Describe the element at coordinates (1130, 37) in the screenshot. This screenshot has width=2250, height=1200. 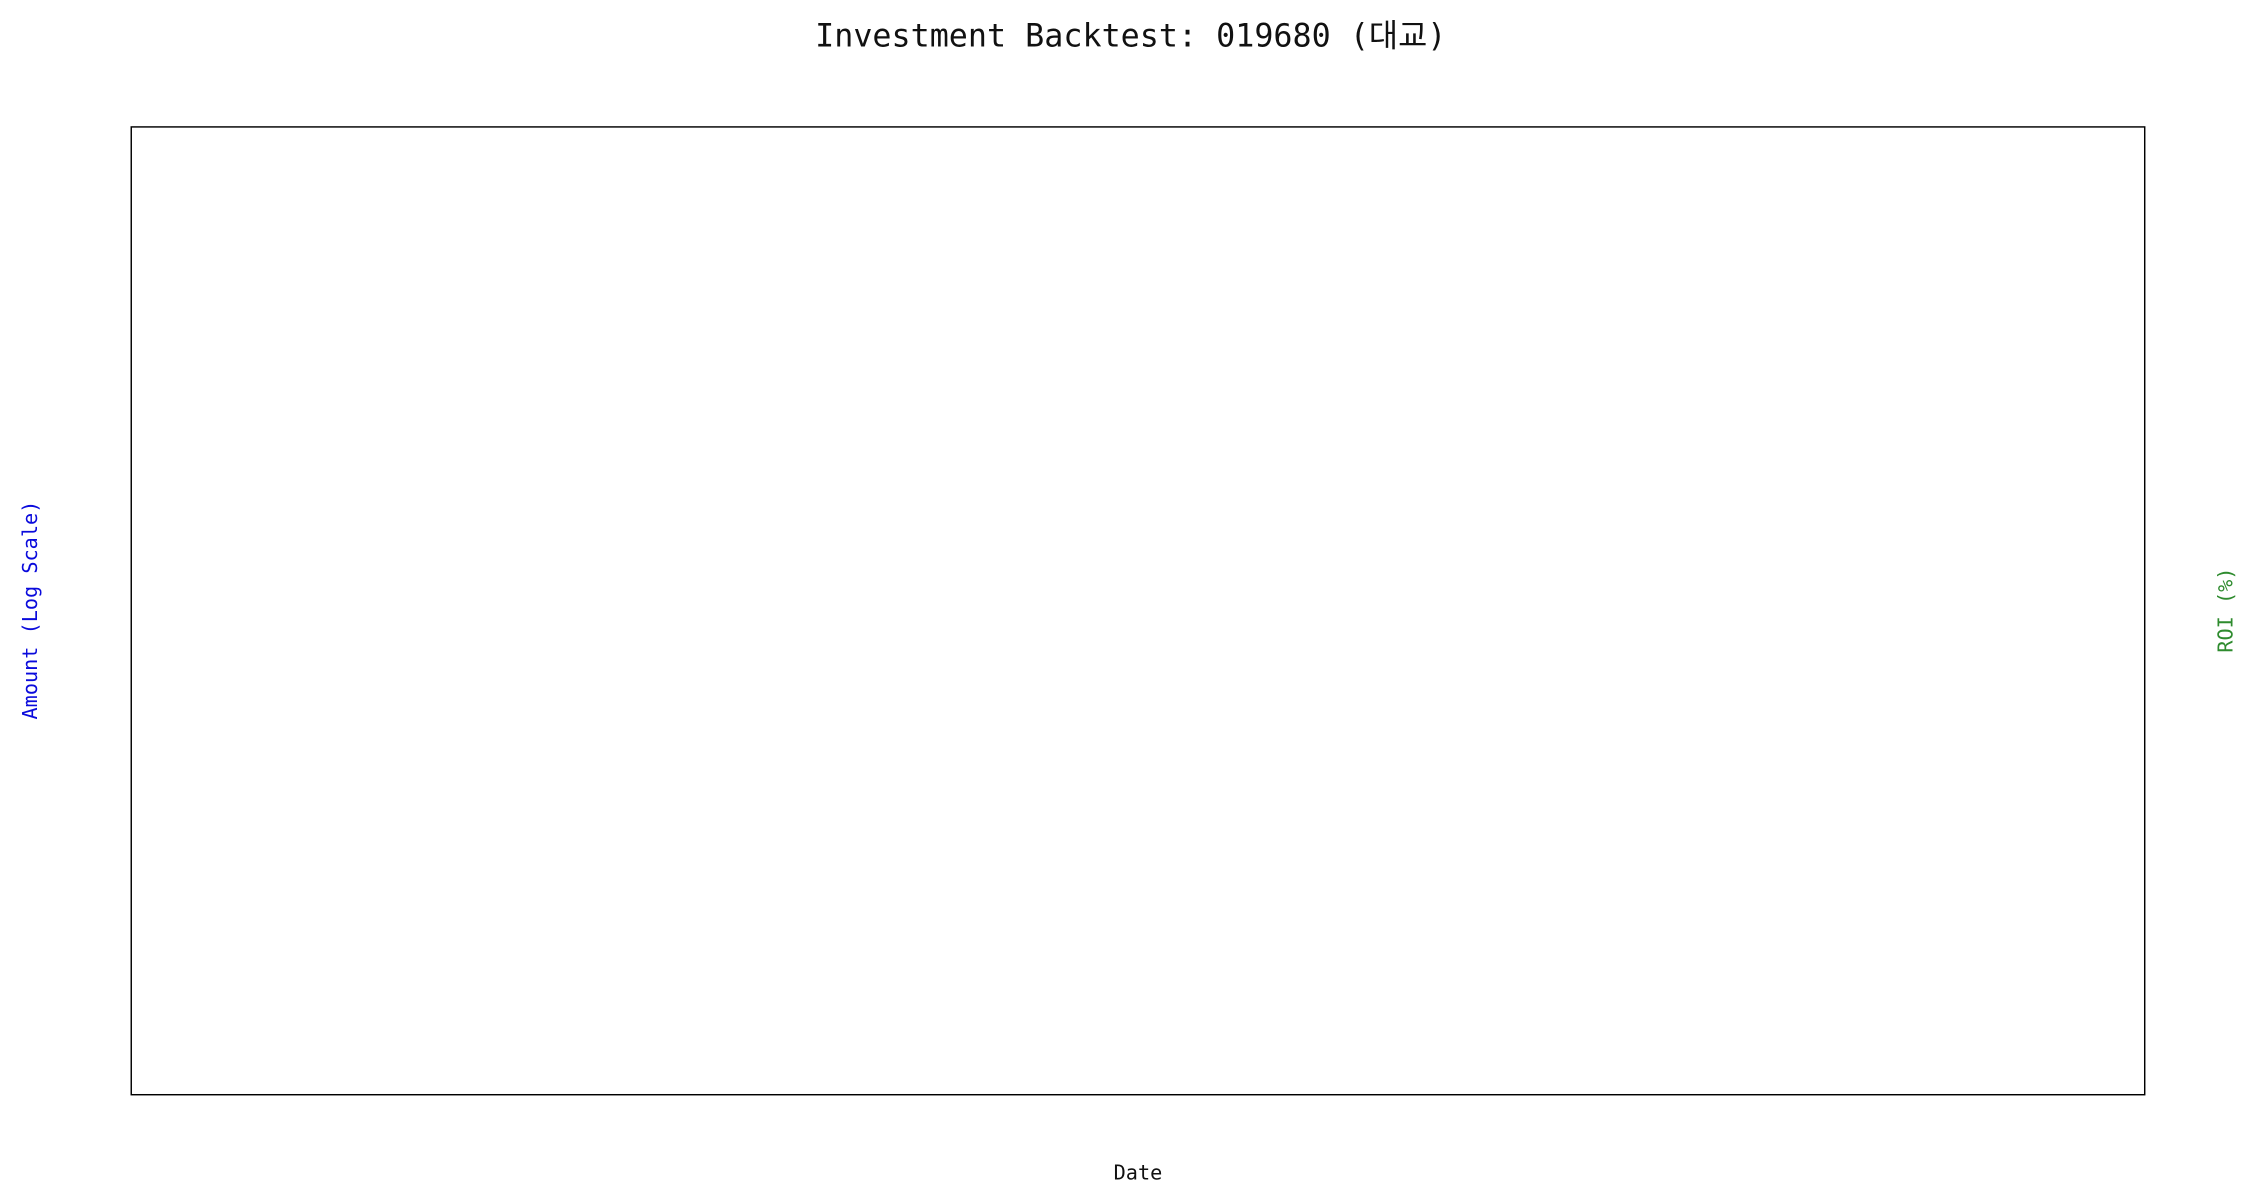
I see `chart-title: Investment Backtest: 019680 (대교)` at that location.